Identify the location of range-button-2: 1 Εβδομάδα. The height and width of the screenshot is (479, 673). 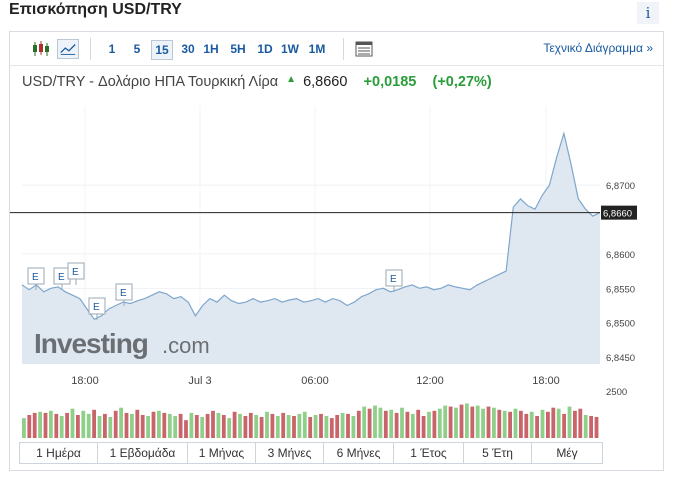
(143, 453).